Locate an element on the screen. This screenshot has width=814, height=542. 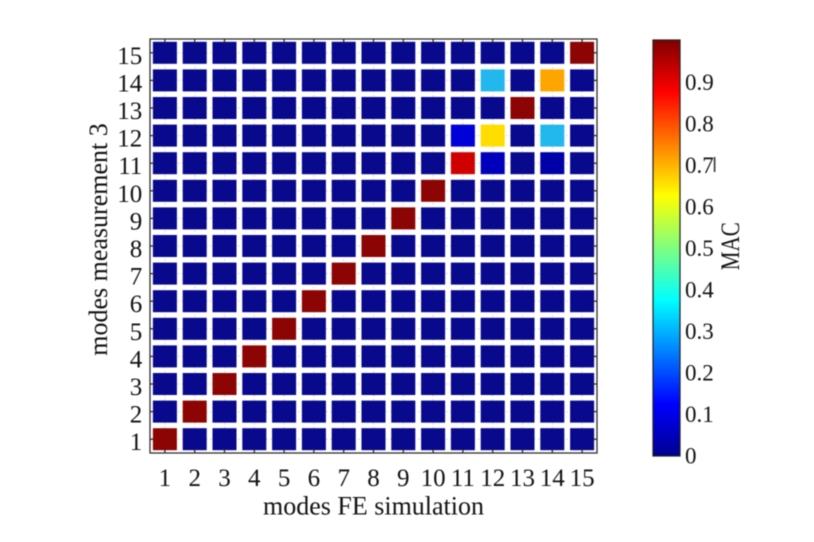
svg-text: 0.7 is located at coordinates (699, 165).